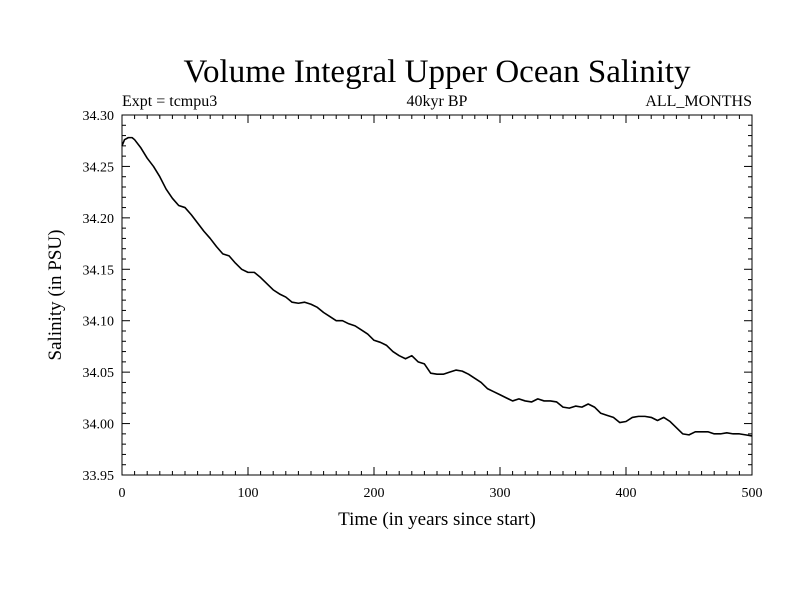  Describe the element at coordinates (99, 322) in the screenshot. I see `y-tick-label: 34.10` at that location.